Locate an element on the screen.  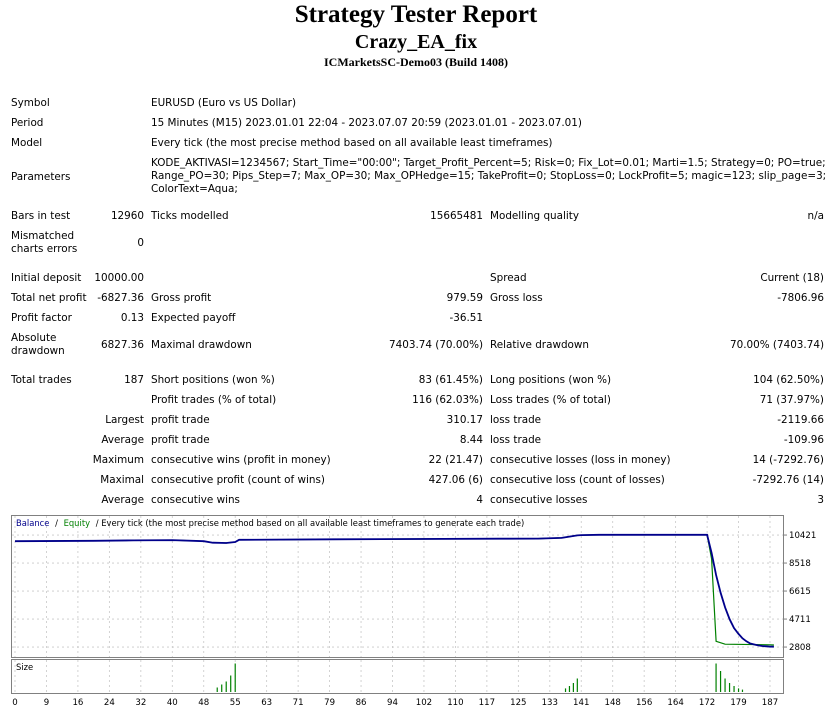
symbol-value: EURUSD (Euro vs US Dollar) is located at coordinates (223, 103).